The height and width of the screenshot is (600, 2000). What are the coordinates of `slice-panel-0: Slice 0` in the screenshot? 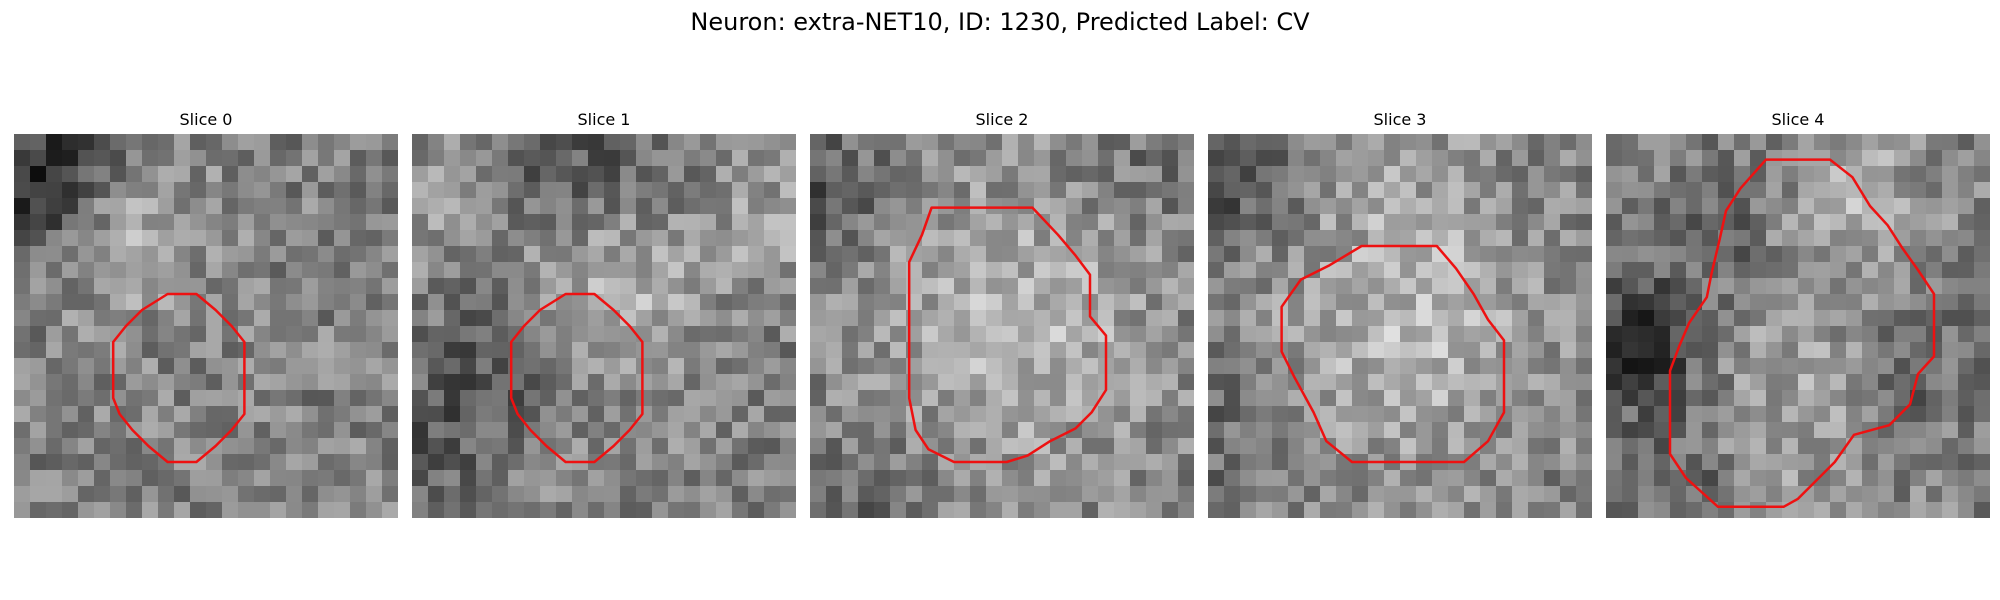 It's located at (206, 313).